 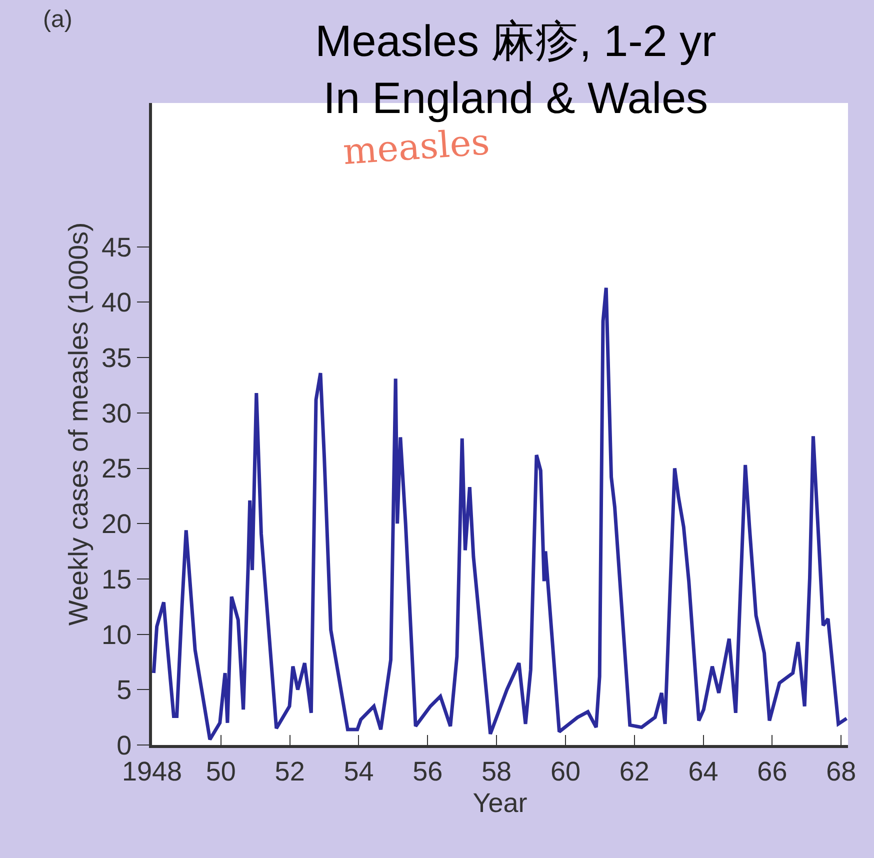 I want to click on x-tick-label: 58, so click(x=497, y=771).